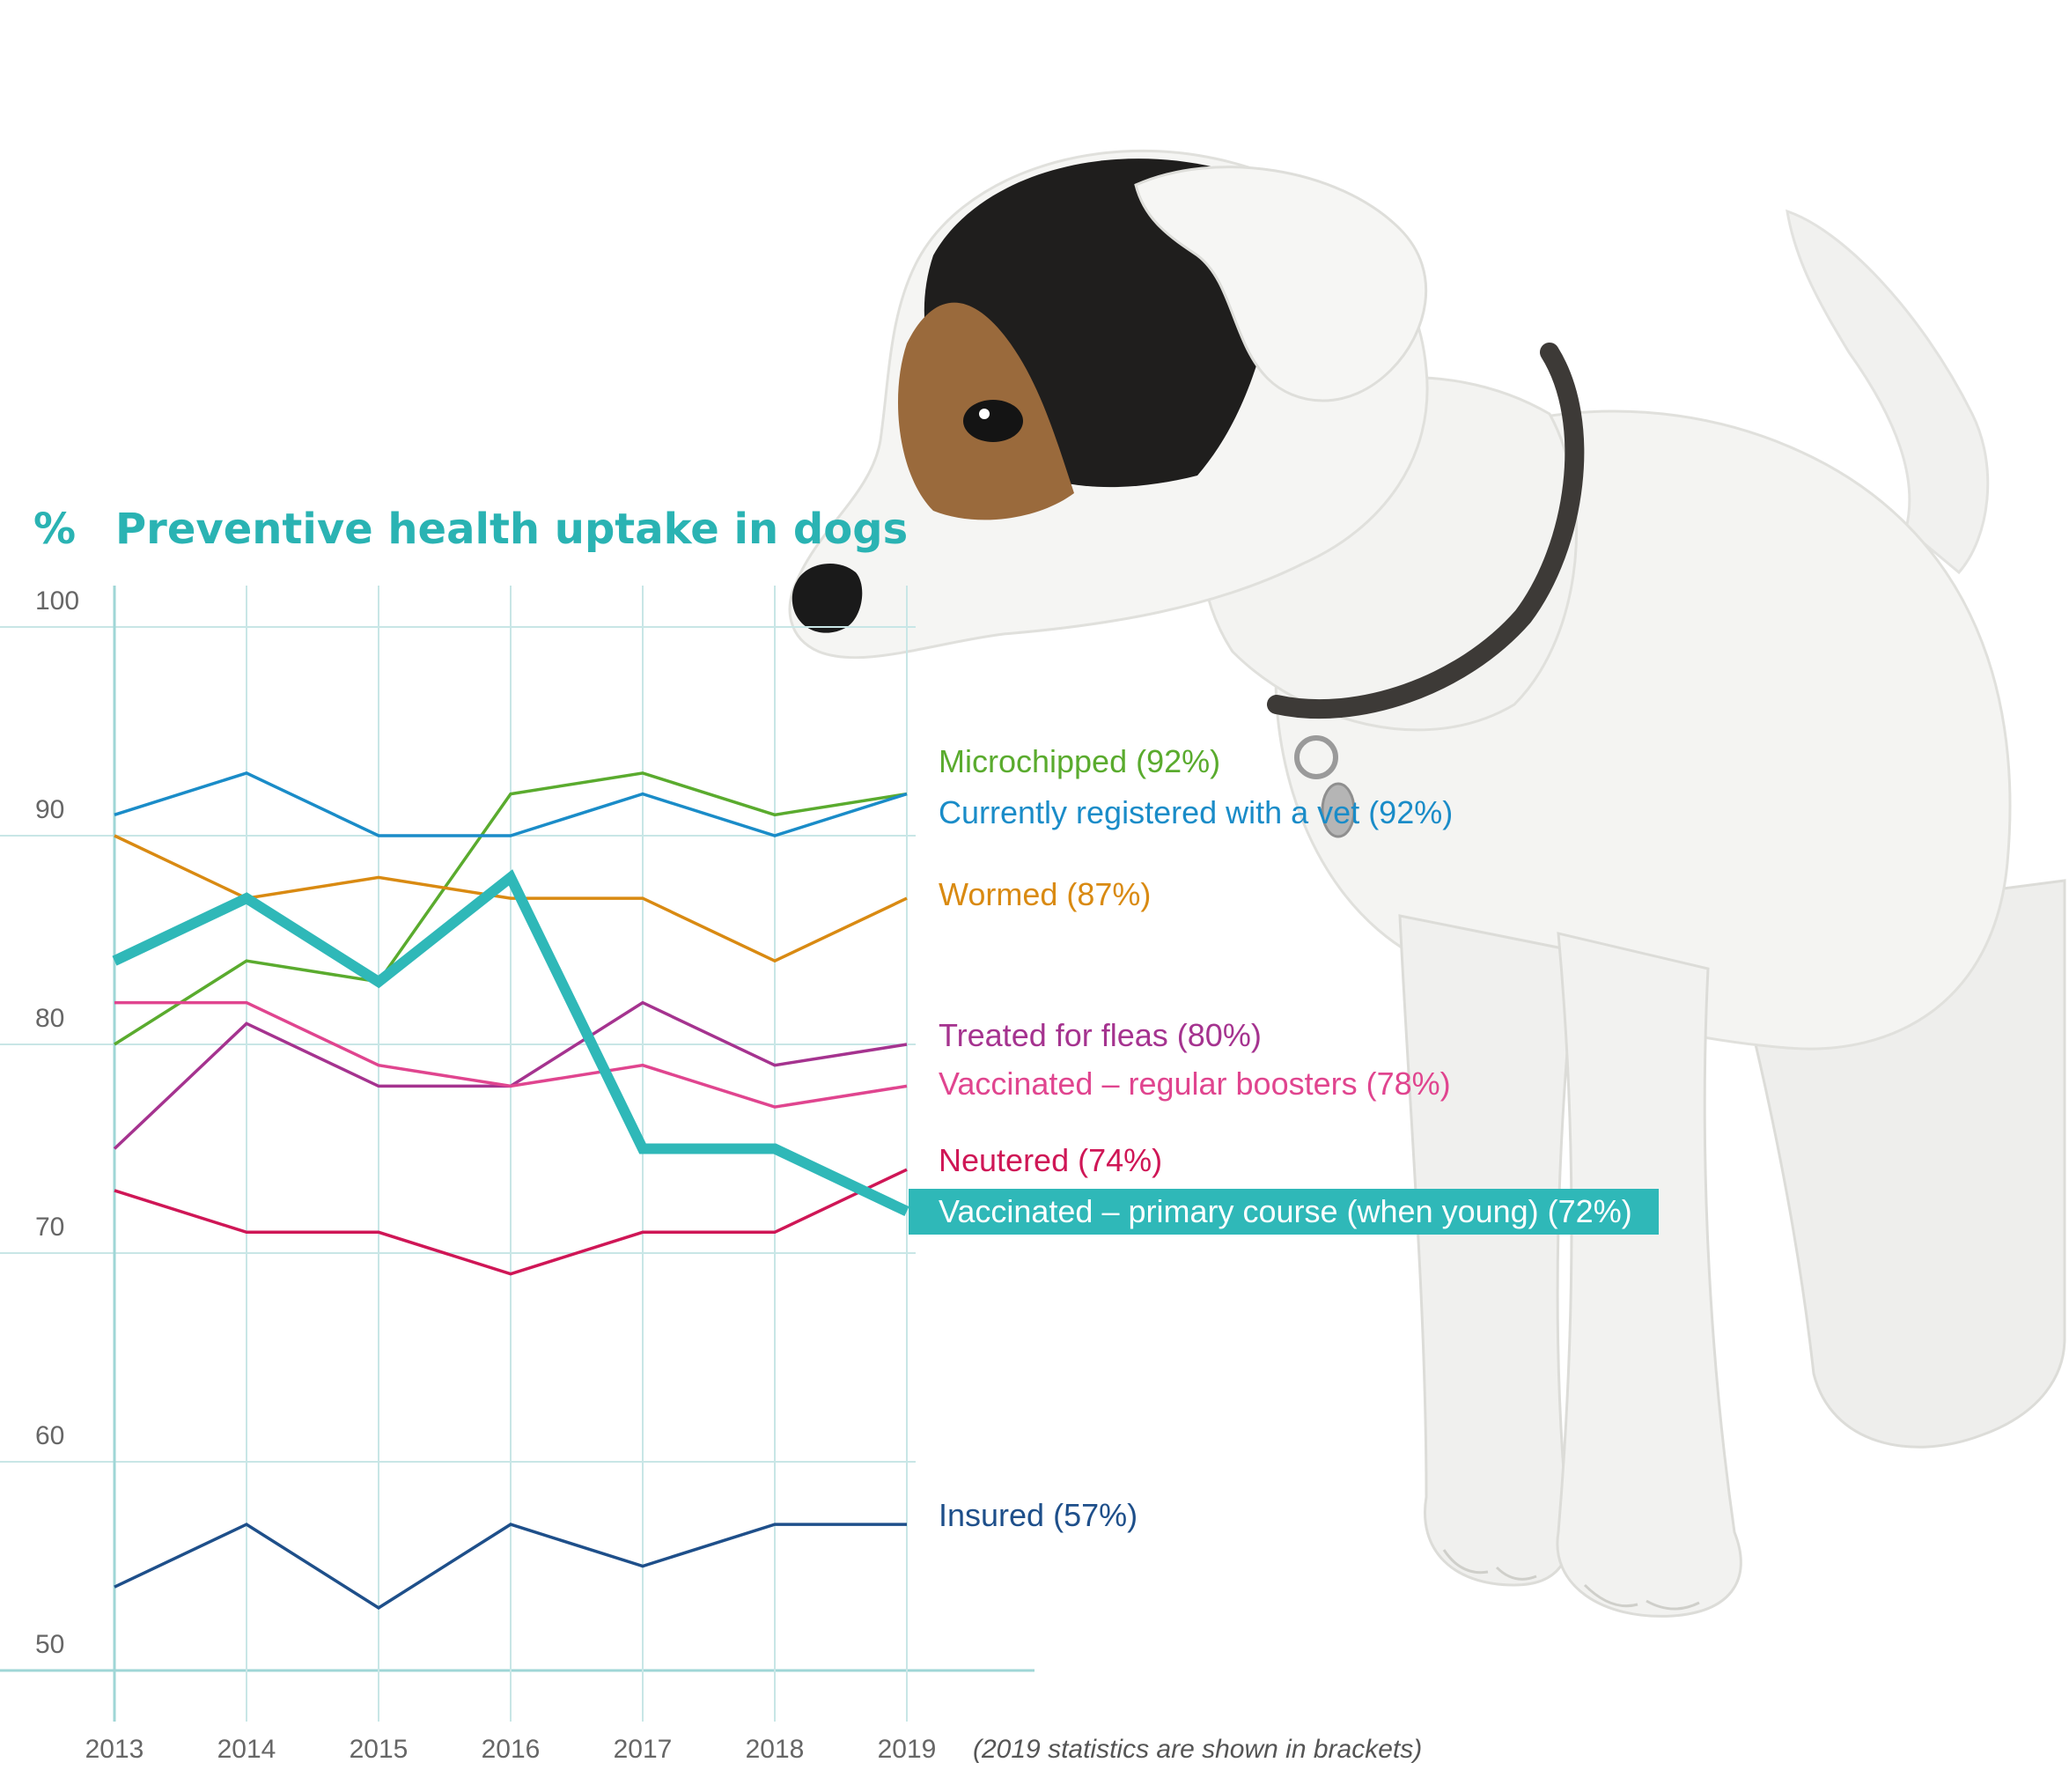 This screenshot has width=2069, height=1792. Describe the element at coordinates (379, 1749) in the screenshot. I see `x-tick-label: 2015` at that location.